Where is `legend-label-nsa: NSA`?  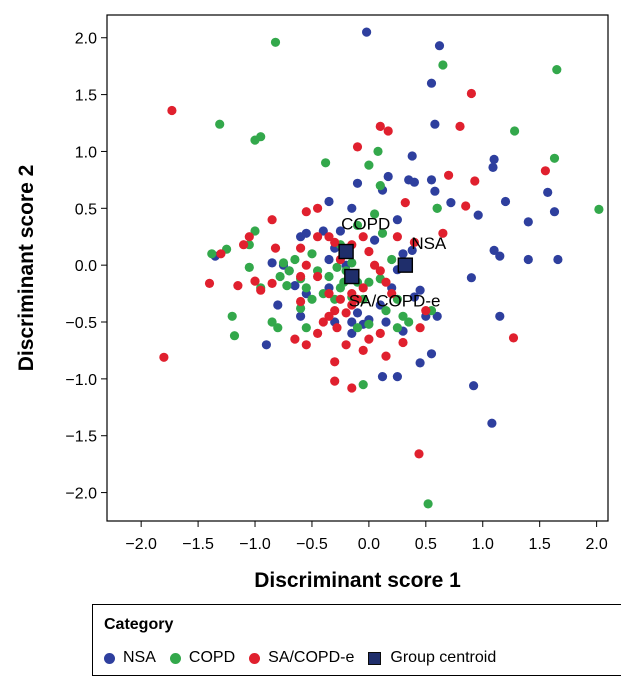
legend-label-nsa: NSA is located at coordinates (139, 657).